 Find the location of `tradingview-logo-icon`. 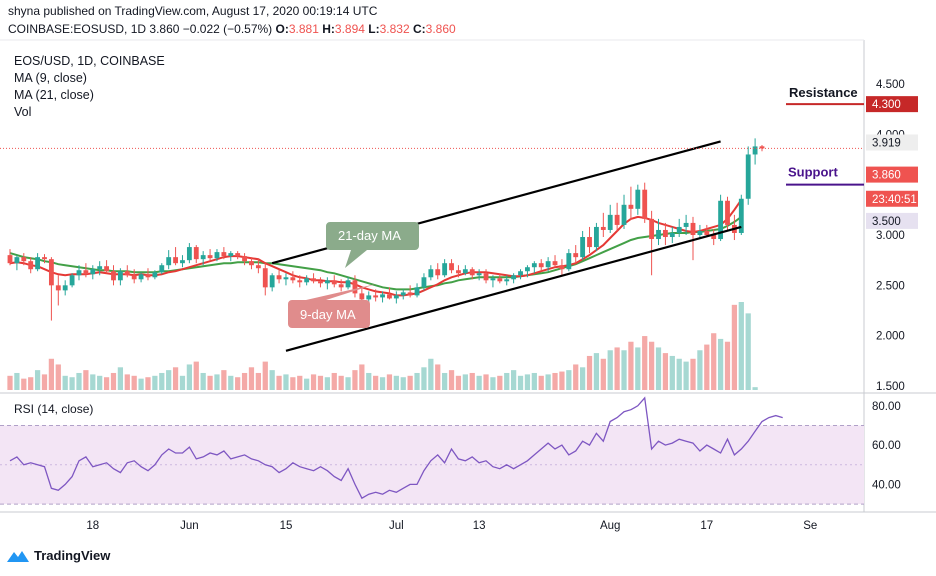

tradingview-logo-icon is located at coordinates (18, 556).